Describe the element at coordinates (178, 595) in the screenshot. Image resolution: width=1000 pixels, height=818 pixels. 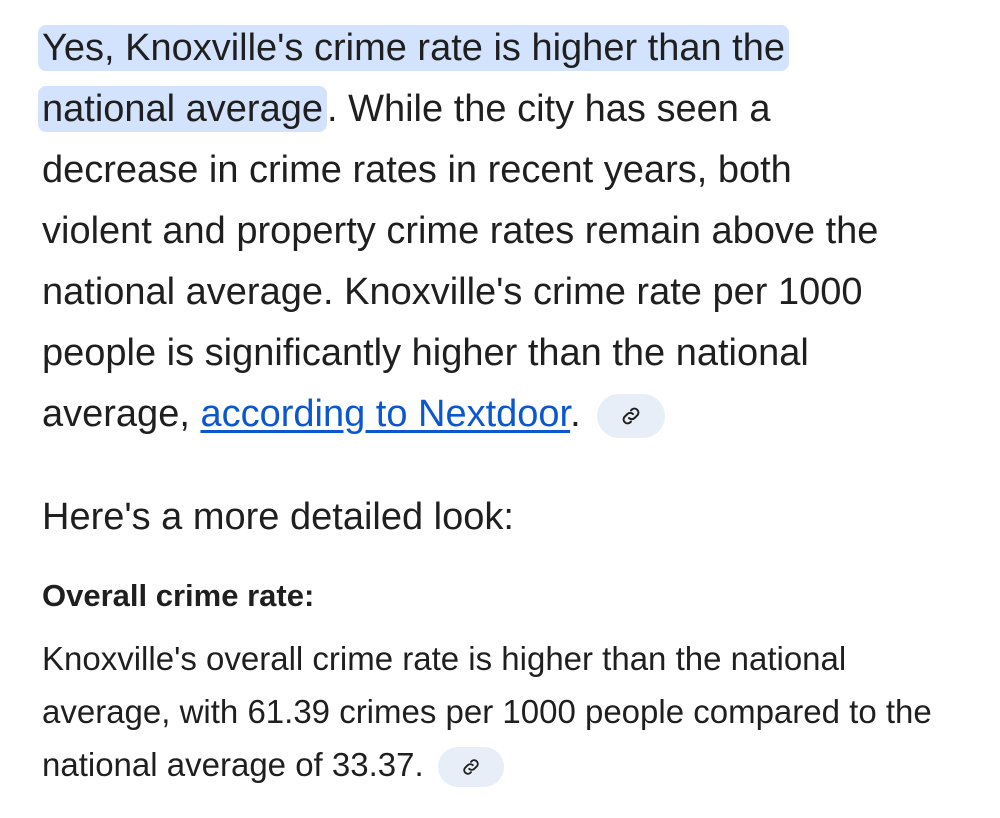
I see `section-heading: Overall crime rate:` at that location.